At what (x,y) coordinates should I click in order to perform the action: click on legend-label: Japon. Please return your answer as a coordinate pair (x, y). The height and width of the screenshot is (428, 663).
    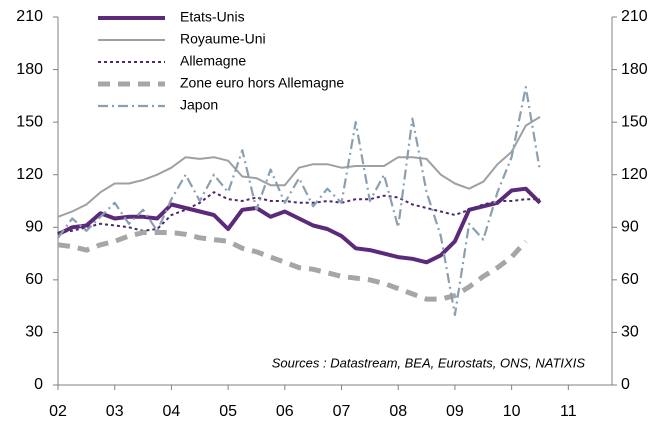
    Looking at the image, I should click on (199, 105).